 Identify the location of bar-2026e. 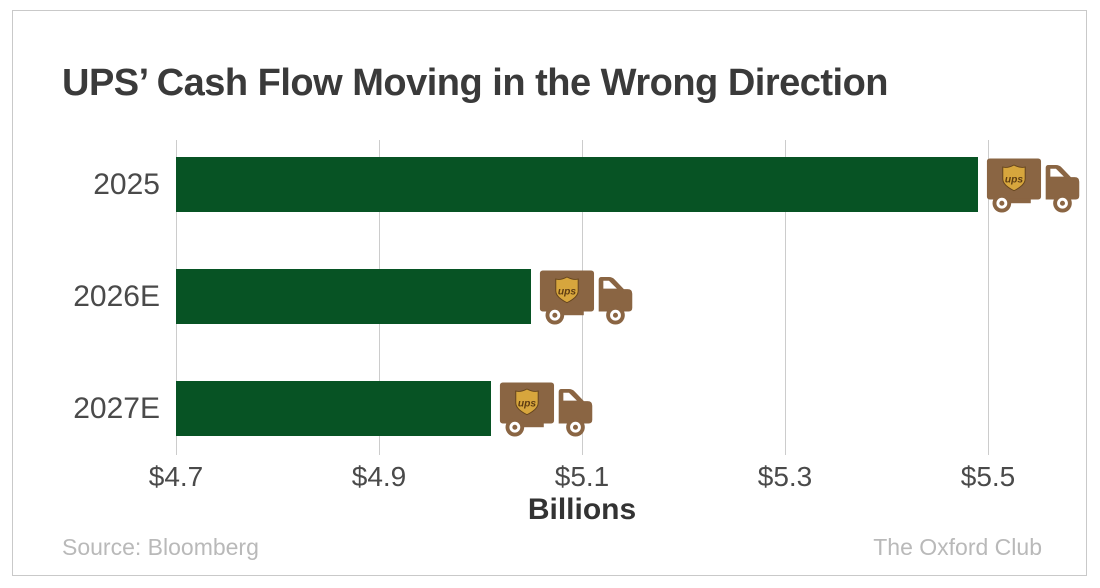
(354, 296).